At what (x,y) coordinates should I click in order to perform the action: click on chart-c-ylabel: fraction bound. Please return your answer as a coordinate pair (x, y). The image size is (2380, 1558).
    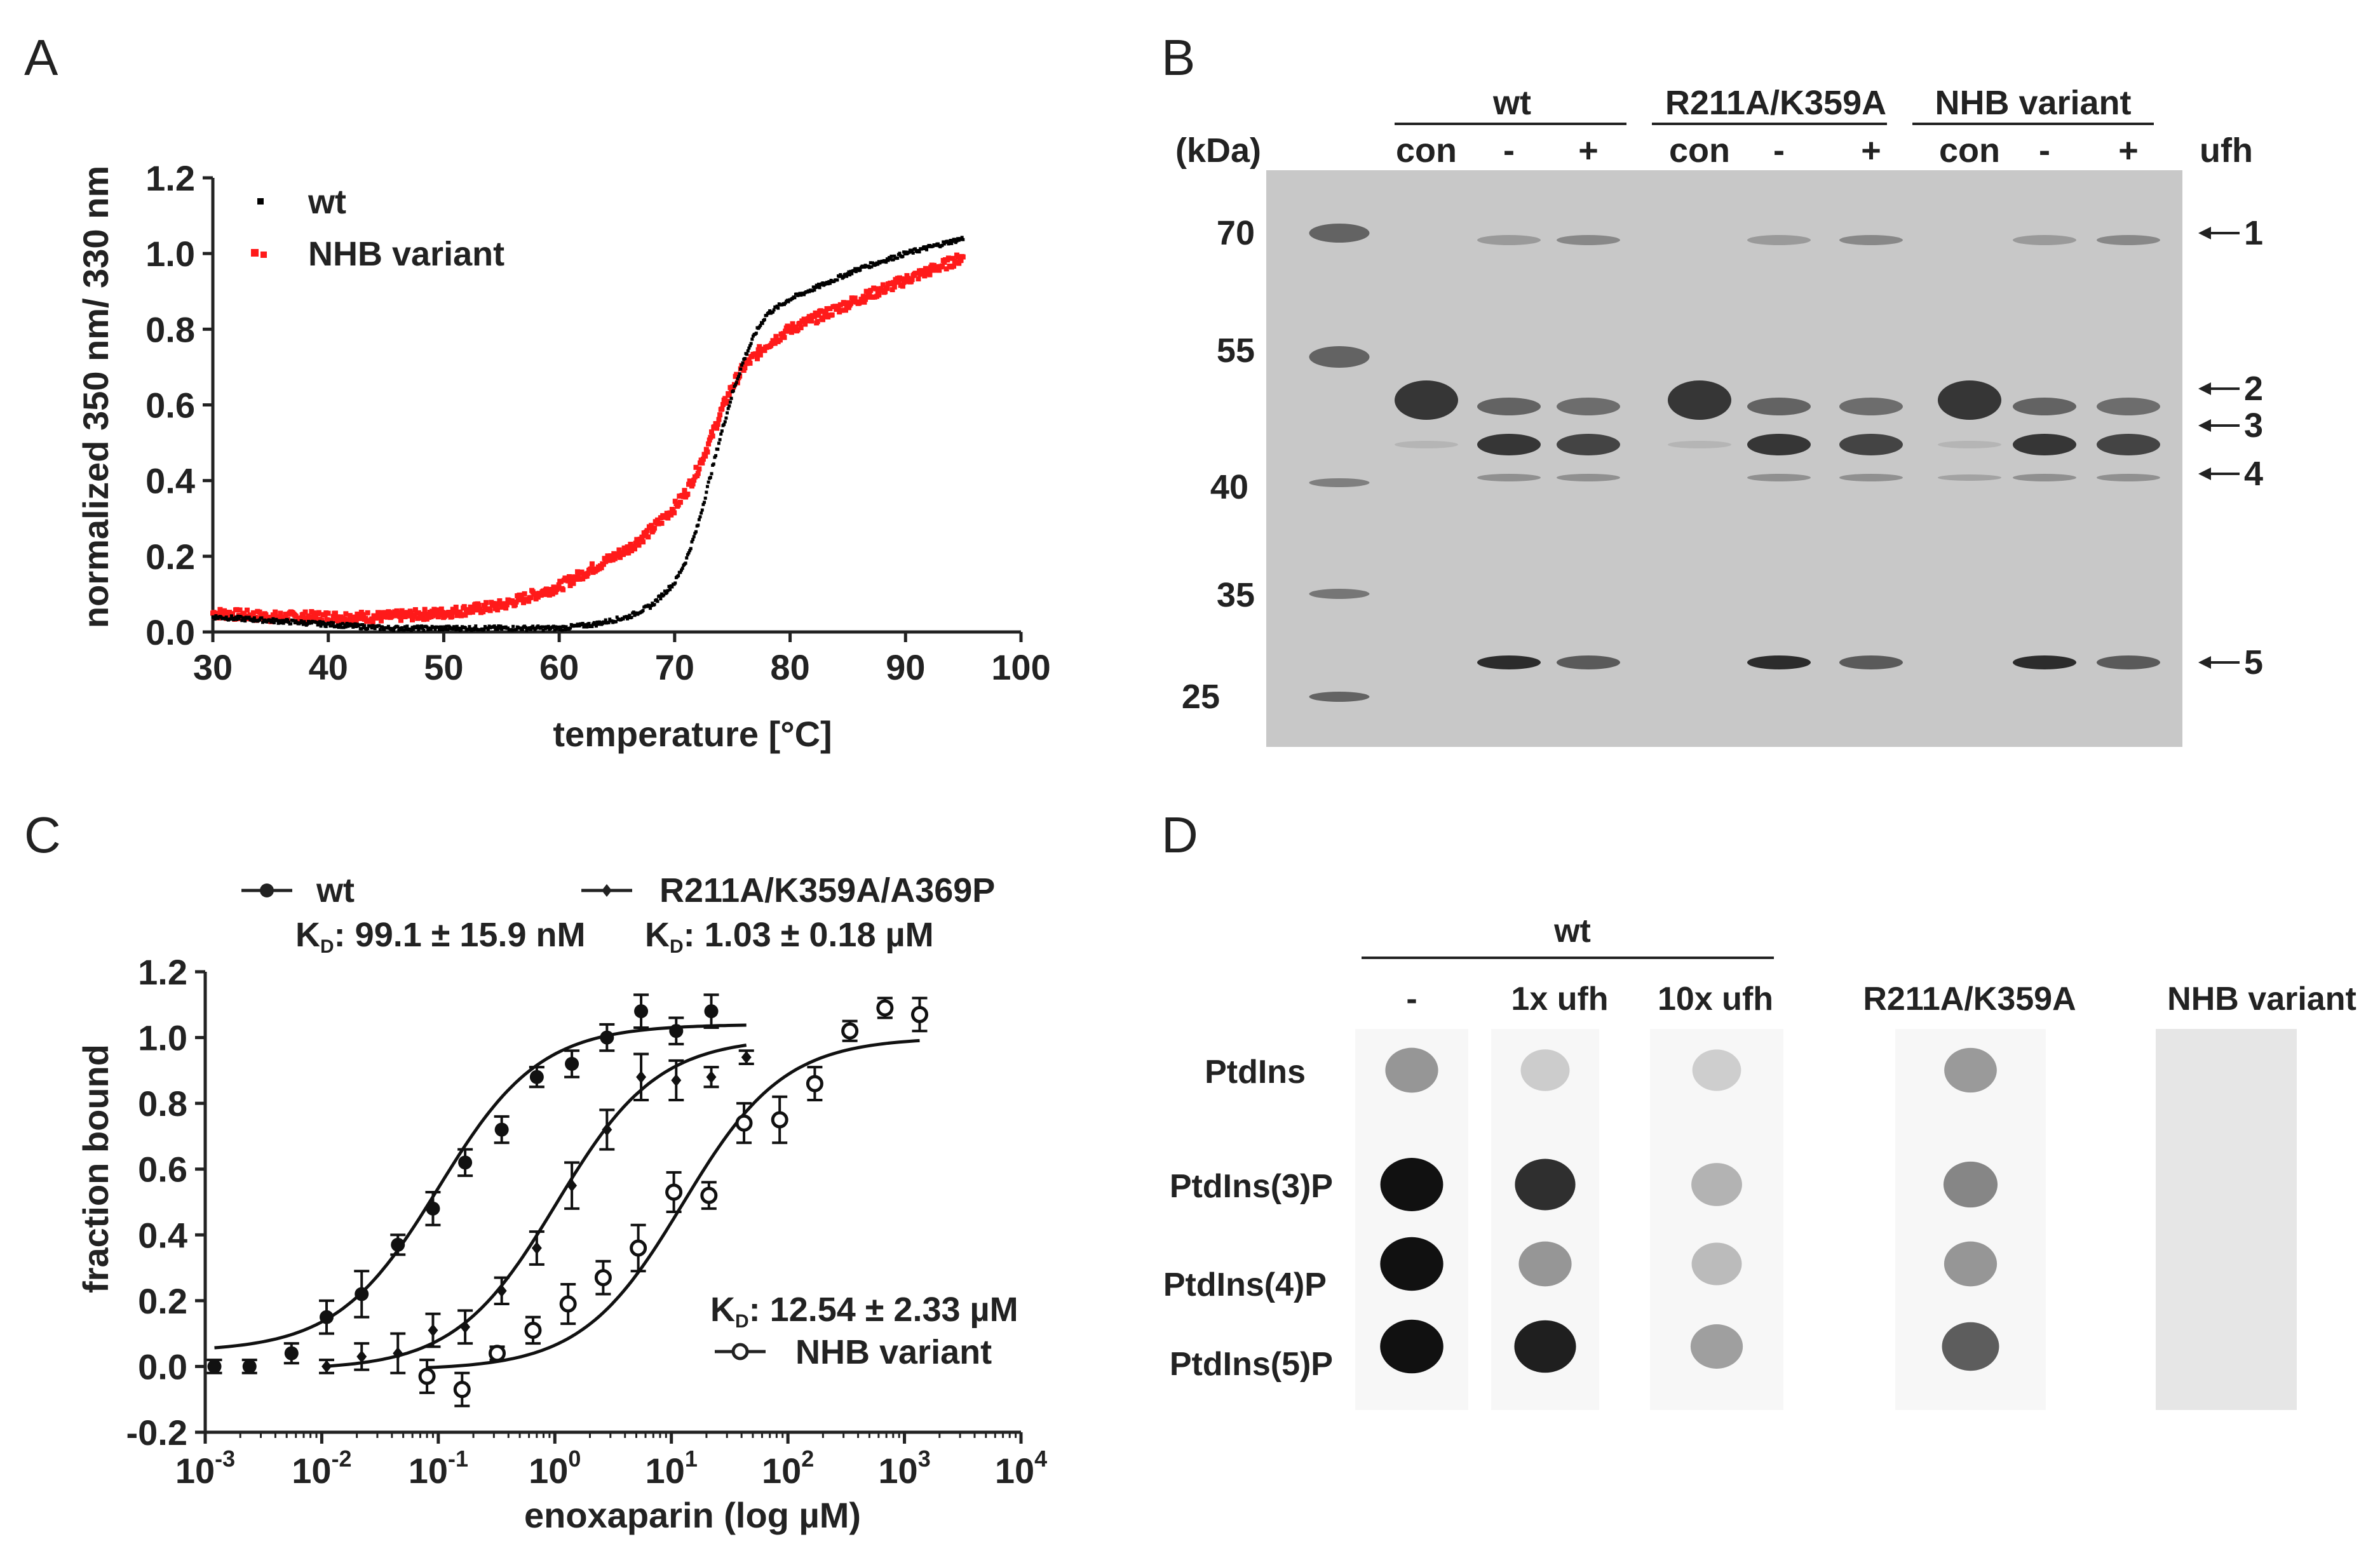
    Looking at the image, I should click on (96, 1168).